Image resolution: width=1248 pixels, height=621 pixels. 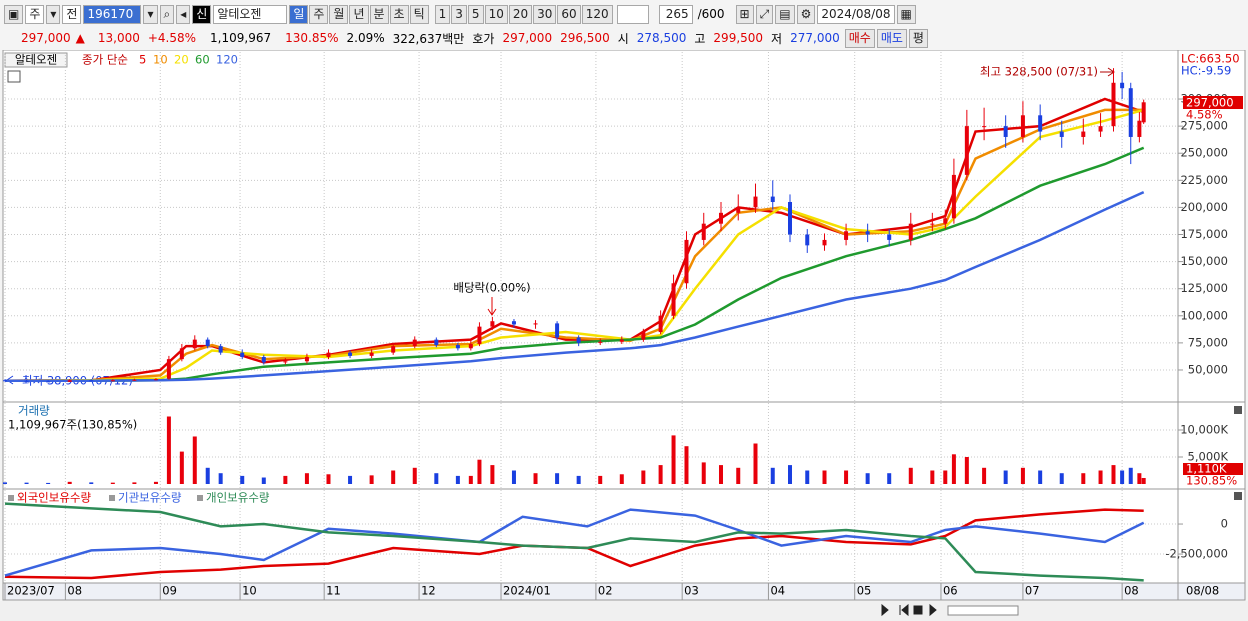 What do you see at coordinates (545, 14) in the screenshot?
I see `interval-button: 30` at bounding box center [545, 14].